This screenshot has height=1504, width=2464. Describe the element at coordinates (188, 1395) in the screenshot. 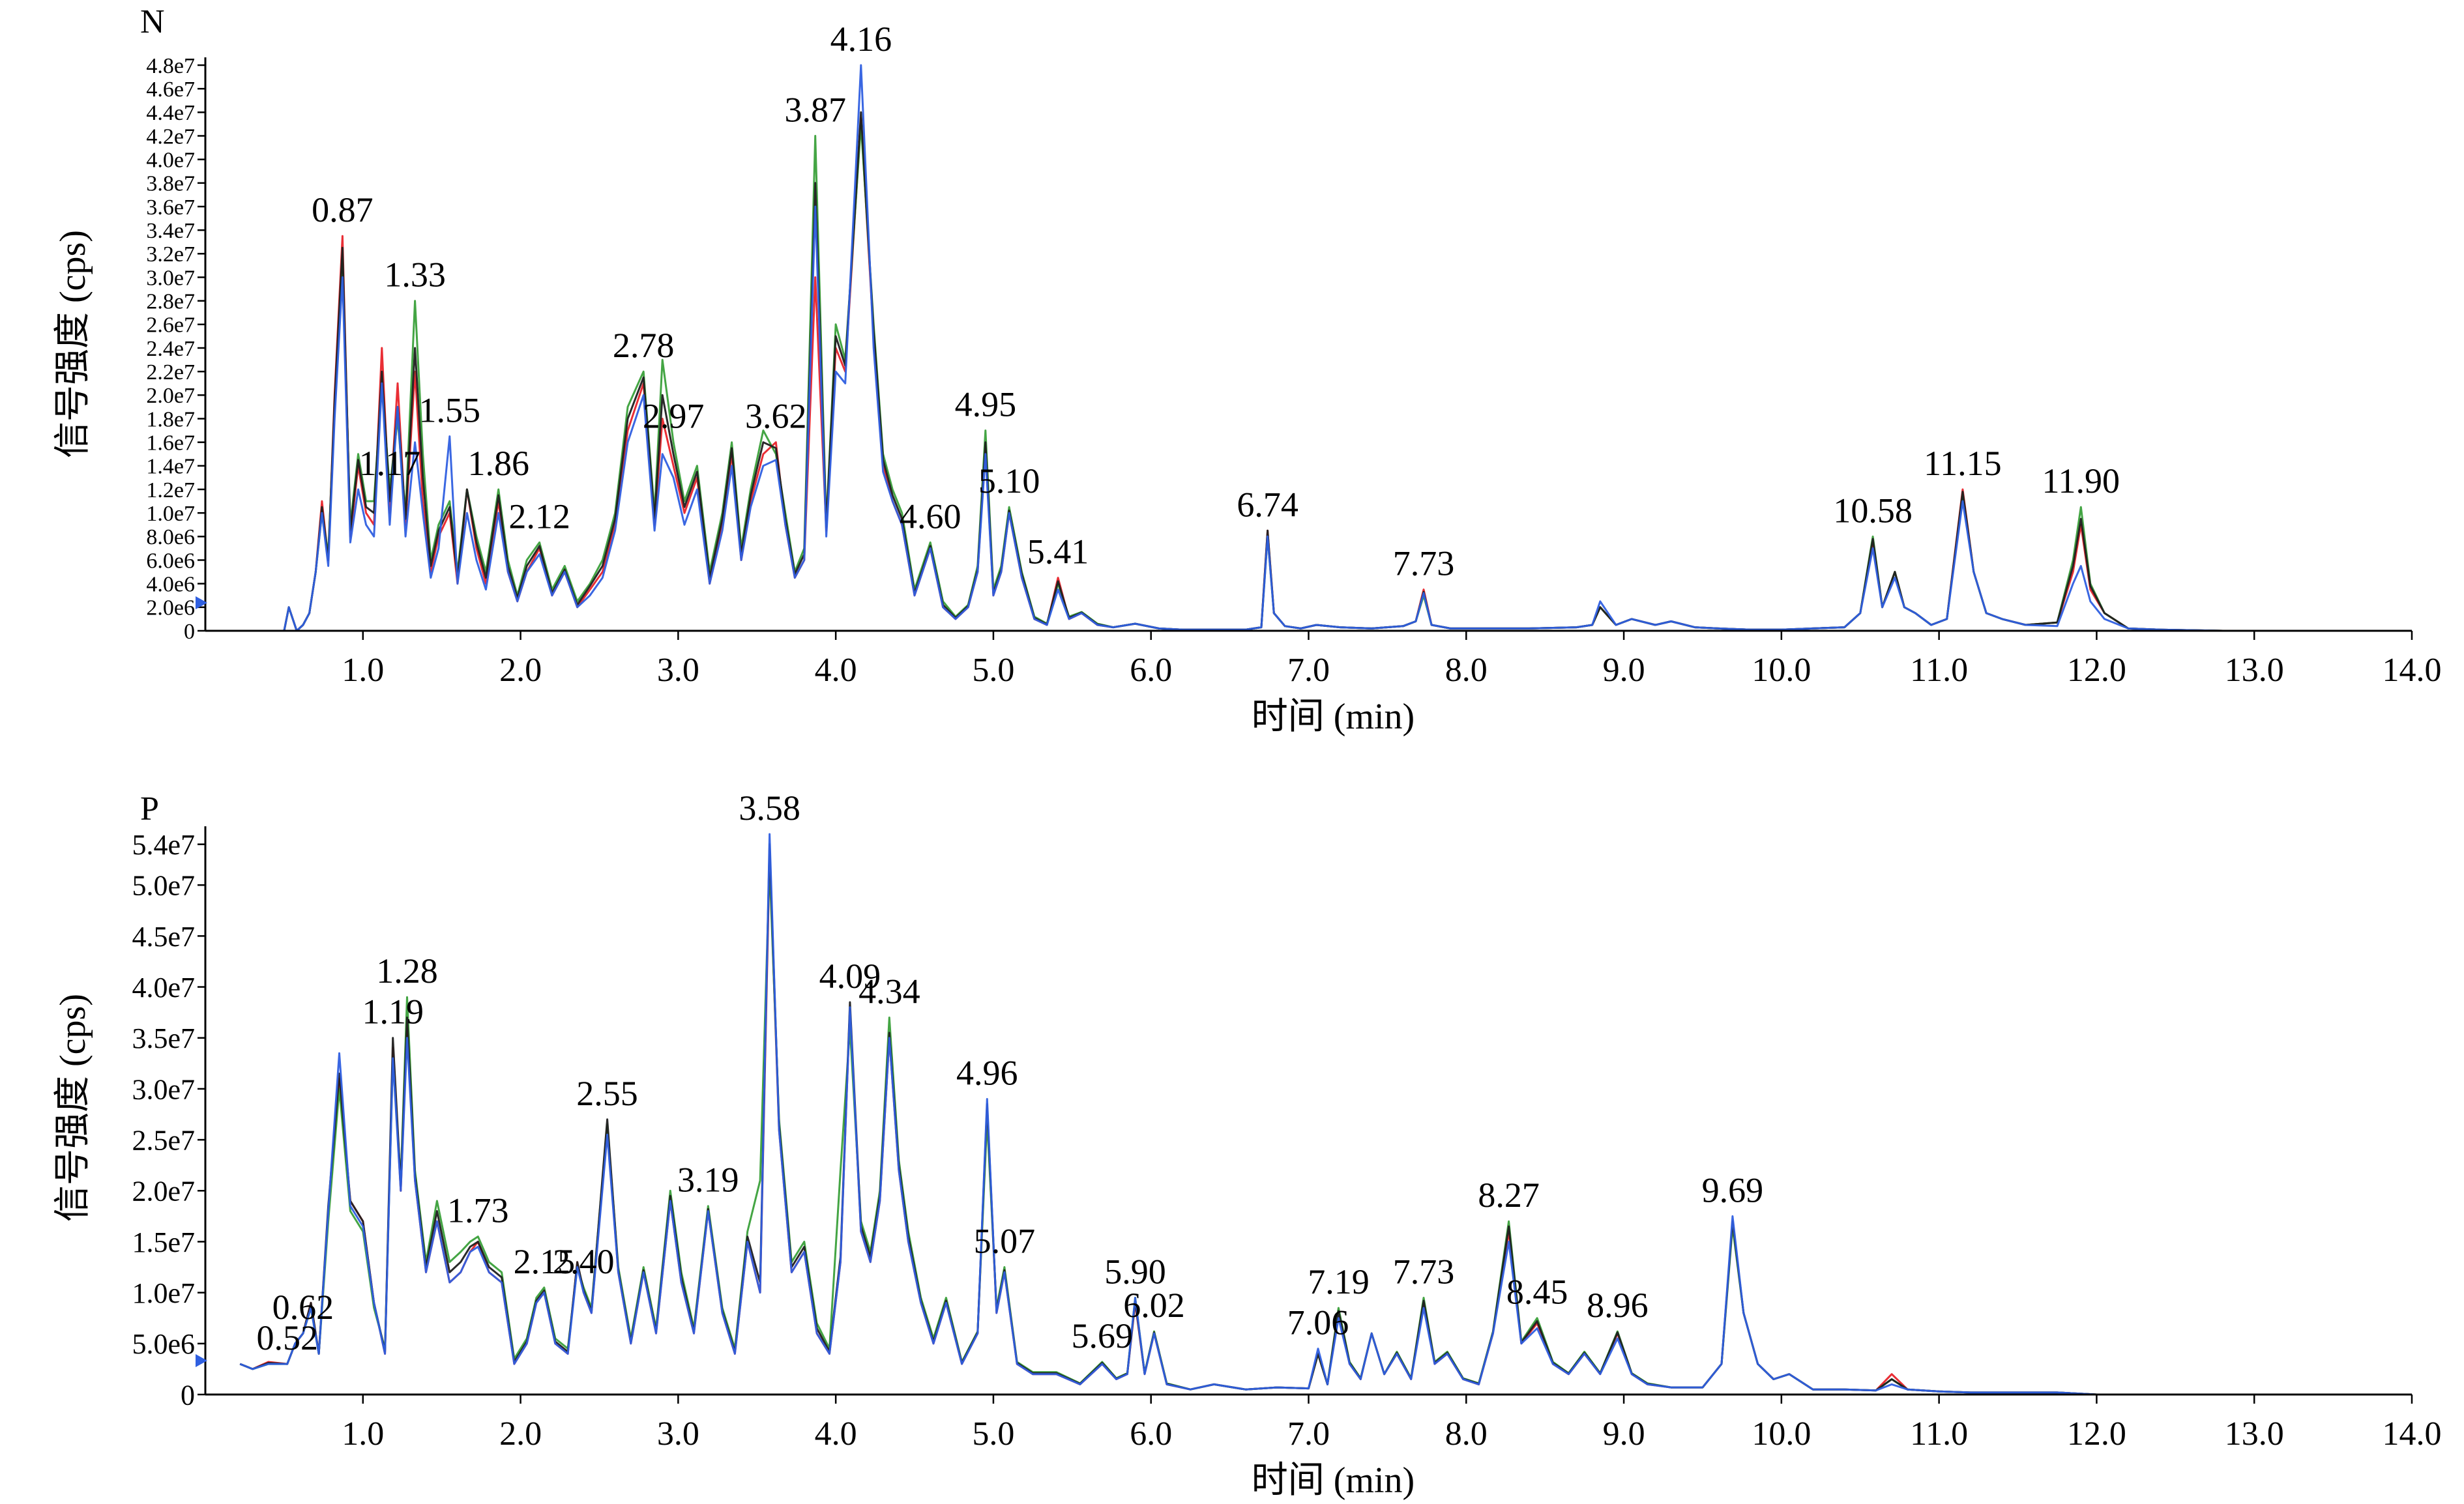

I see `y-tick-label: 0` at that location.